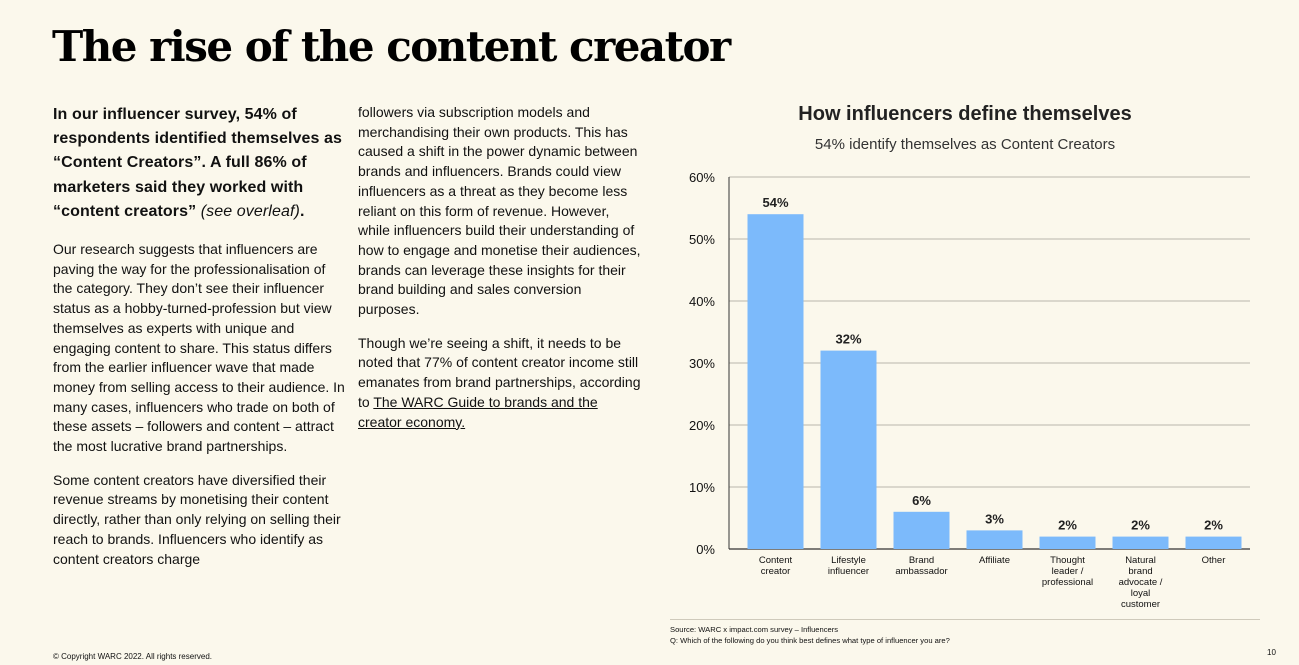 The width and height of the screenshot is (1299, 665). I want to click on x-tick-label: Natural, so click(1140, 560).